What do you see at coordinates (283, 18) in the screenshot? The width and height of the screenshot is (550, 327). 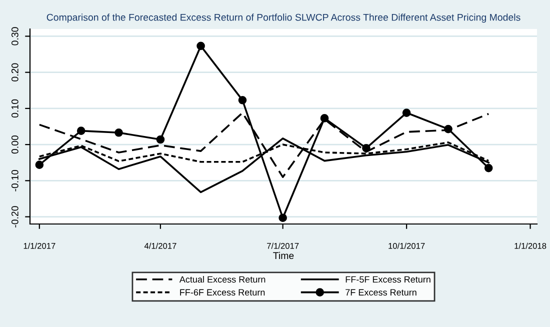 I see `chart-title: Comparison of the Forecasted Excess Return of Portfolio SLWCP Across Three Different Asset Pricing Models` at bounding box center [283, 18].